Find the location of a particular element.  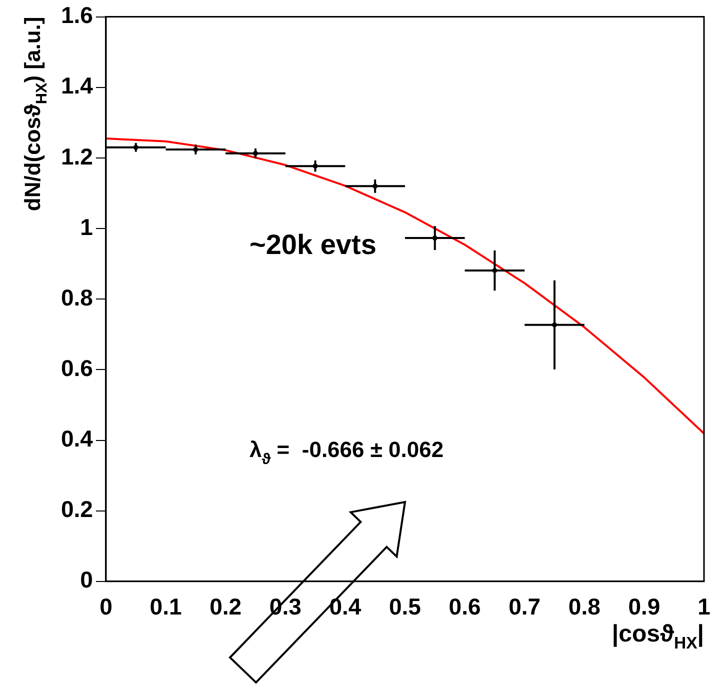

x-tick-label: 0.9 is located at coordinates (644, 607).